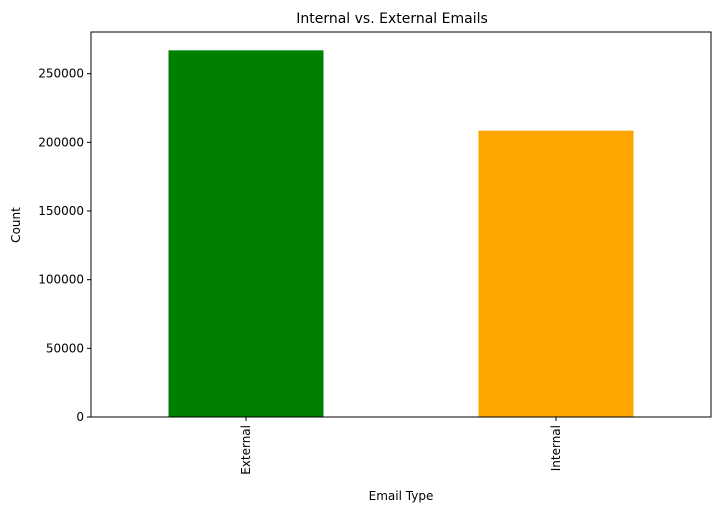 This screenshot has width=721, height=518. Describe the element at coordinates (246, 450) in the screenshot. I see `x-tick-label: External` at that location.